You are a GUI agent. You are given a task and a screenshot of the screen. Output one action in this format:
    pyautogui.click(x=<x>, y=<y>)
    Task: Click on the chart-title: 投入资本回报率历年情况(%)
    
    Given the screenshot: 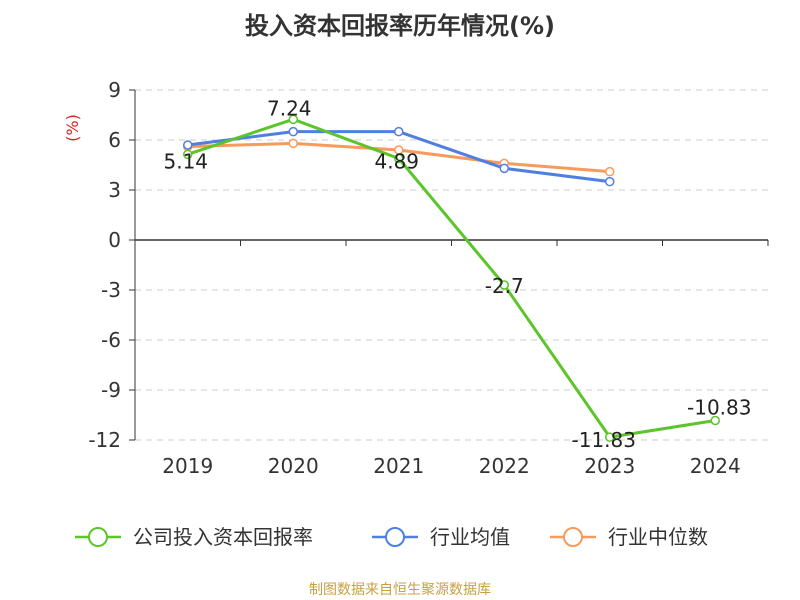 What is the action you would take?
    pyautogui.click(x=400, y=26)
    